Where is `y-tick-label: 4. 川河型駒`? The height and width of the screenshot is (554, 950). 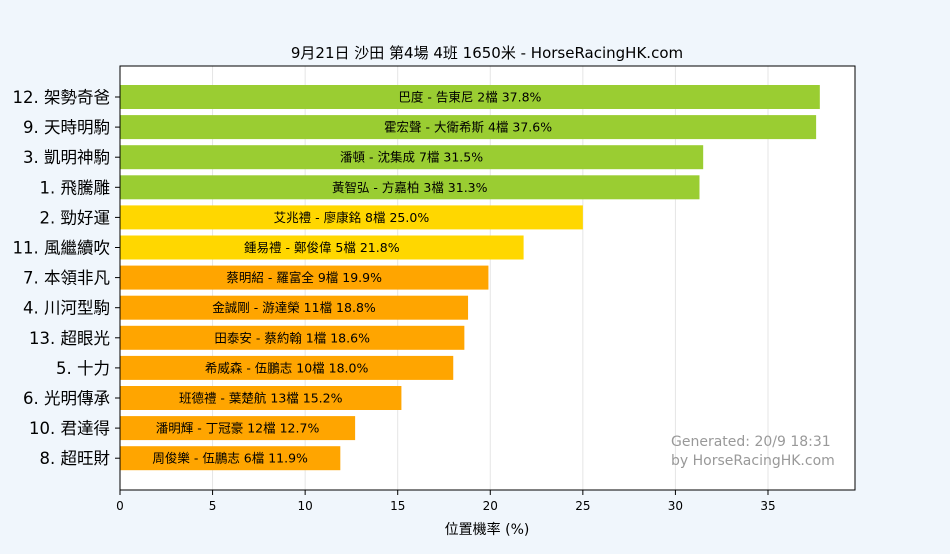
y-tick-label: 4. 川河型駒 is located at coordinates (66, 308).